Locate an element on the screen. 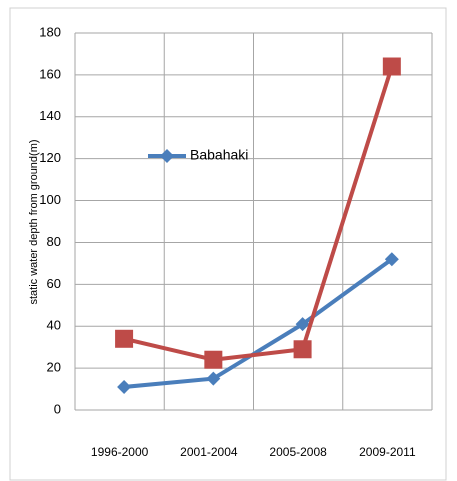 This screenshot has height=481, width=457. x-tick-label: 1996-2000 is located at coordinates (120, 452).